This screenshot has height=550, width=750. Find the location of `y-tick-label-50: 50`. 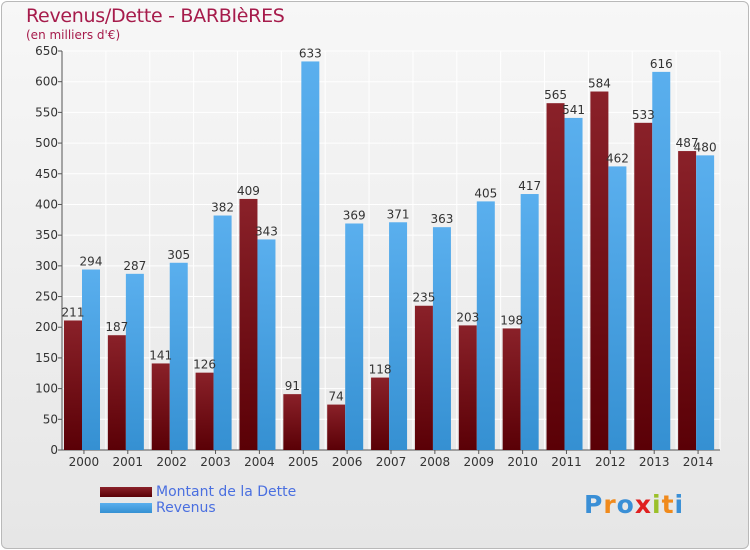

y-tick-label-50: 50 is located at coordinates (50, 419).